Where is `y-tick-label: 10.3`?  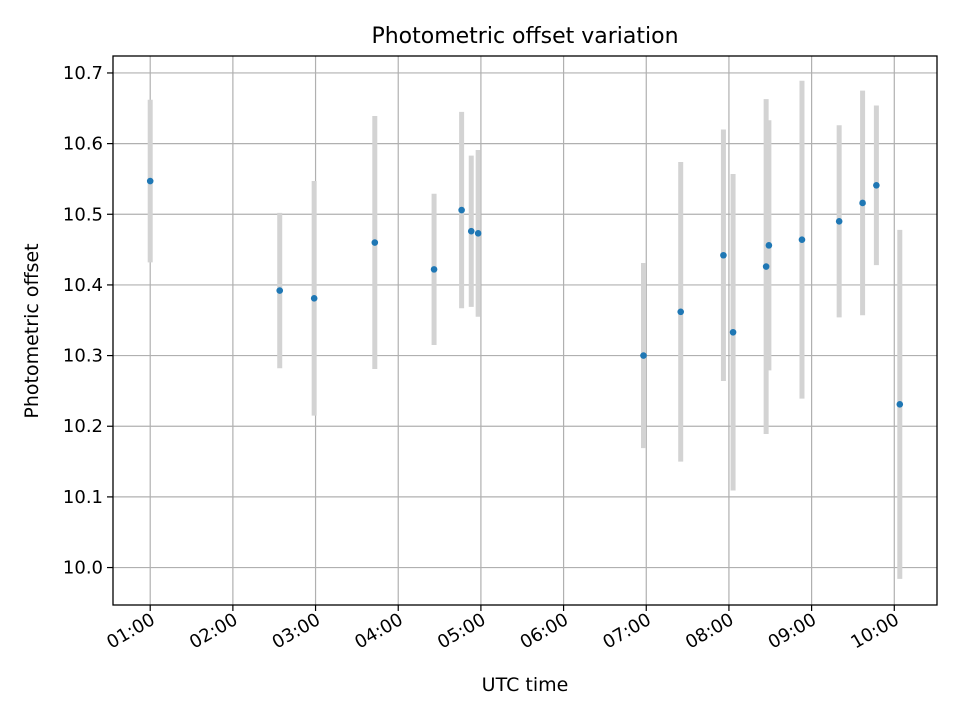 y-tick-label: 10.3 is located at coordinates (83, 356).